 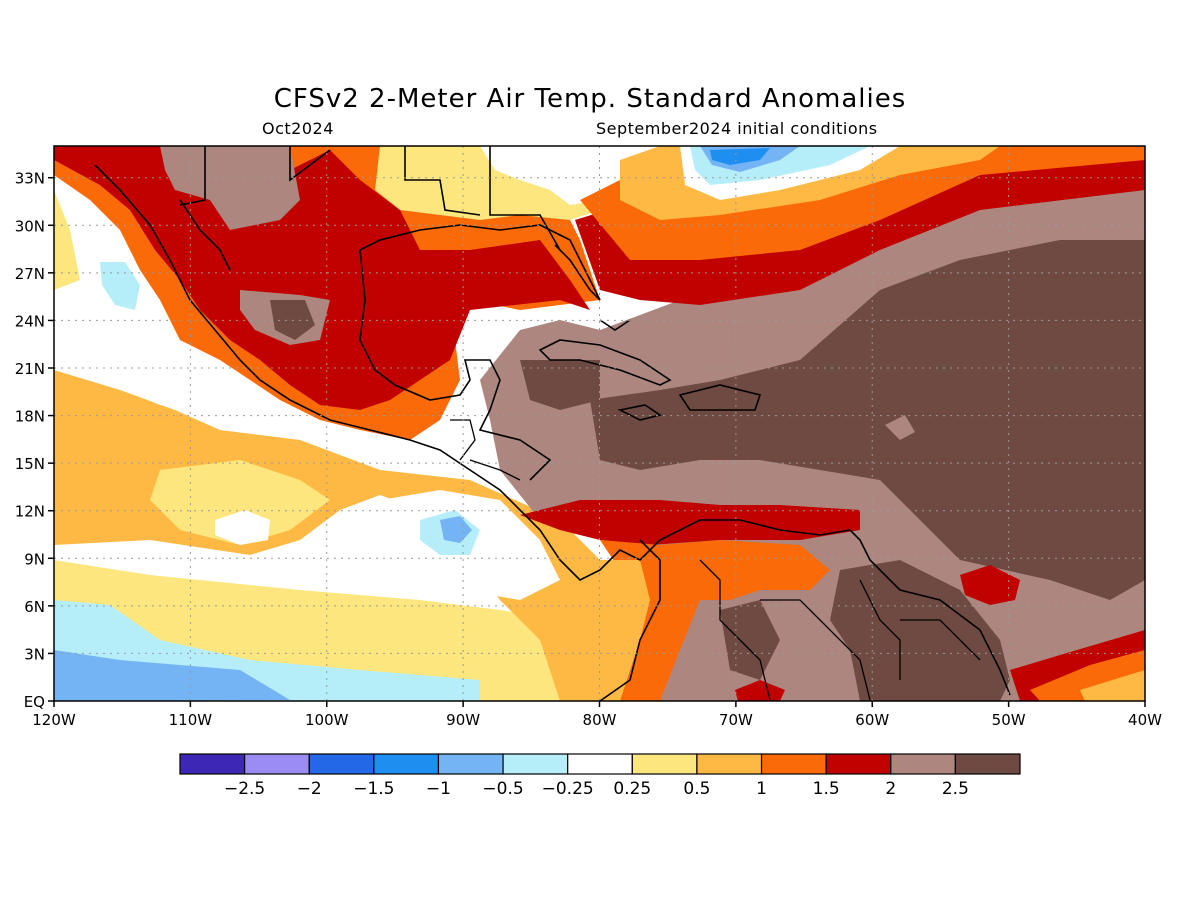 What do you see at coordinates (736, 720) in the screenshot?
I see `x-tick-label: 70W` at bounding box center [736, 720].